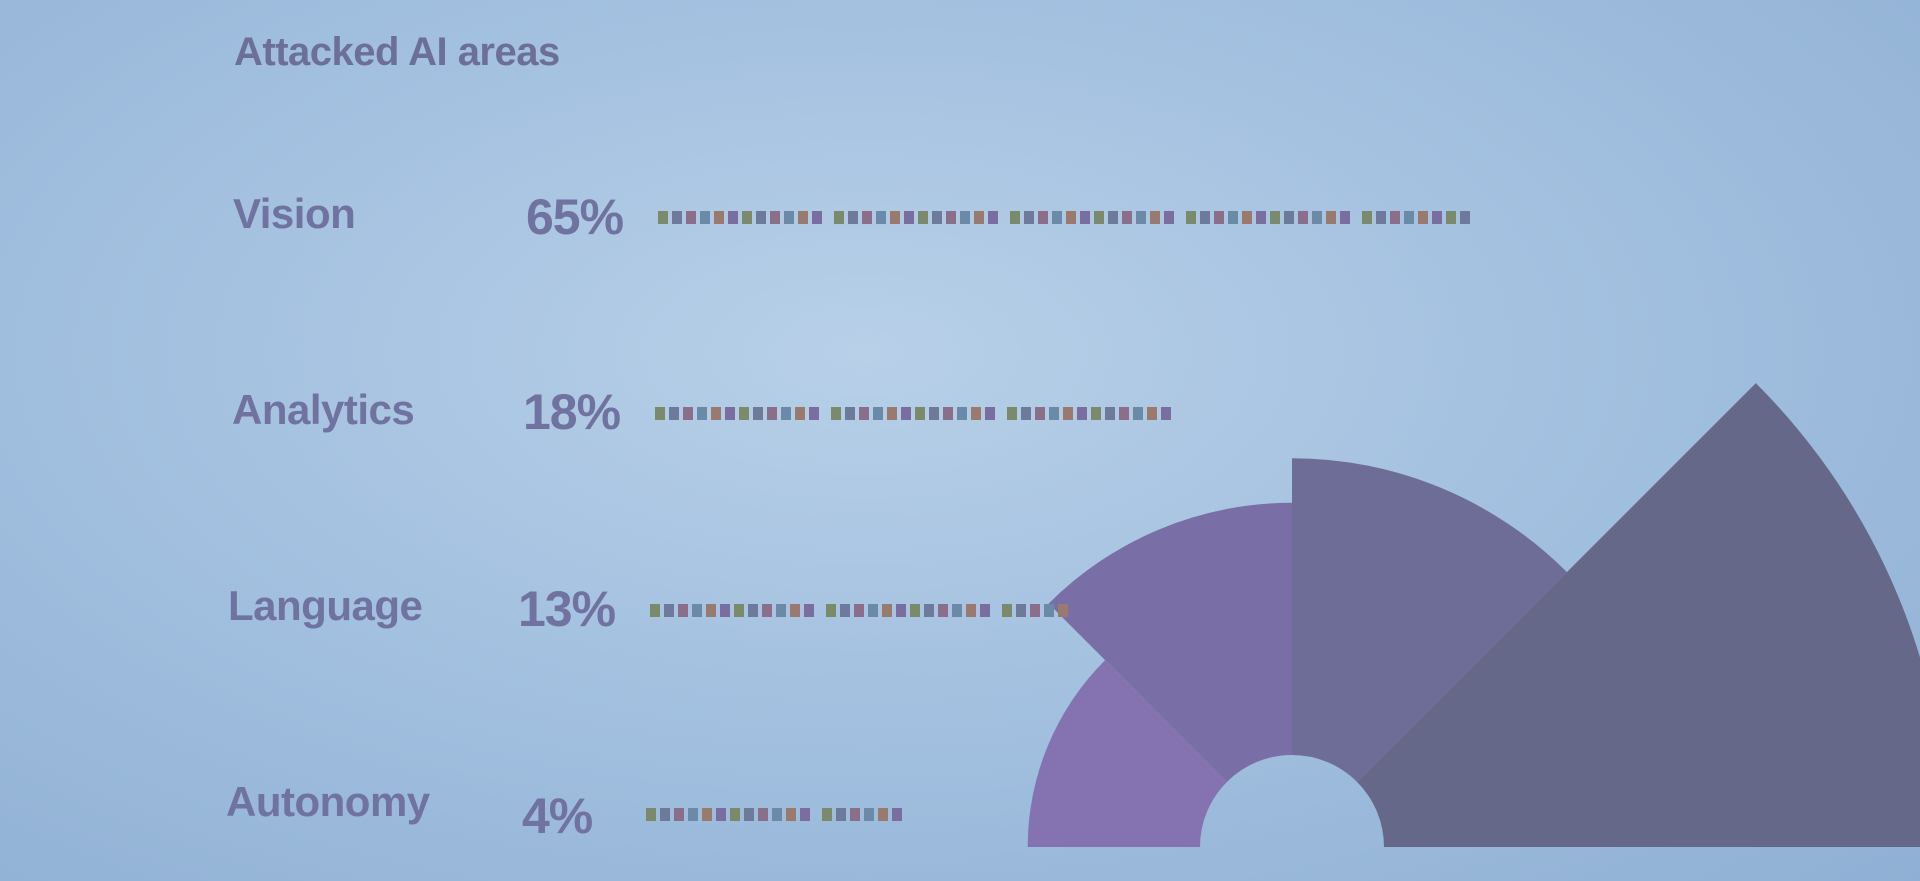 Image resolution: width=1920 pixels, height=881 pixels. Describe the element at coordinates (575, 217) in the screenshot. I see `value-label-vision: 65%` at that location.